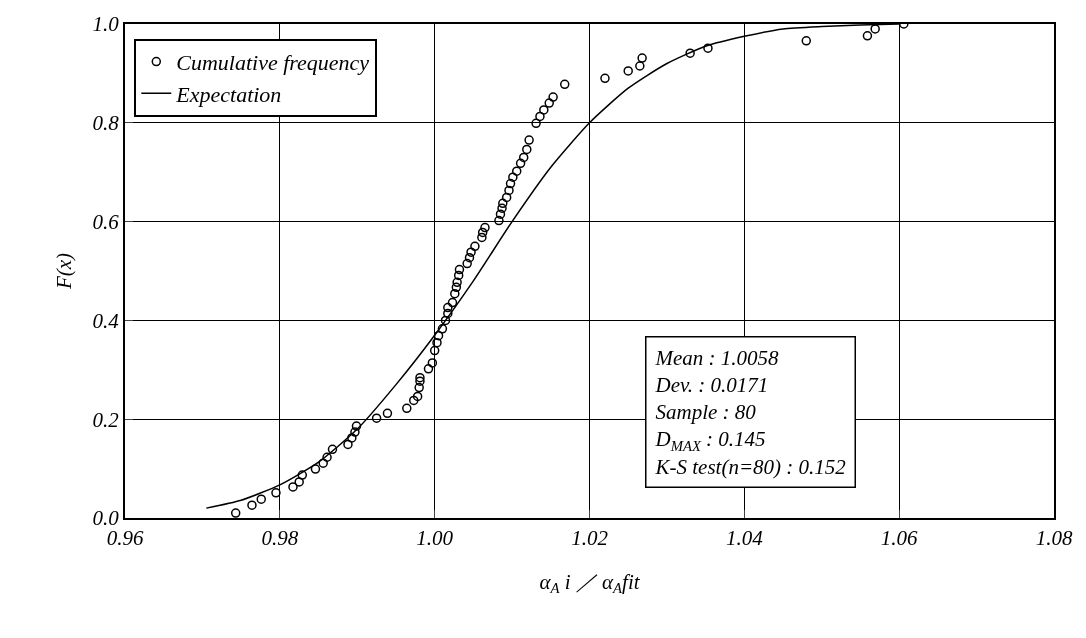 This screenshot has height=638, width=1086. Describe the element at coordinates (106, 24) in the screenshot. I see `y-tick-label: 1.0` at that location.